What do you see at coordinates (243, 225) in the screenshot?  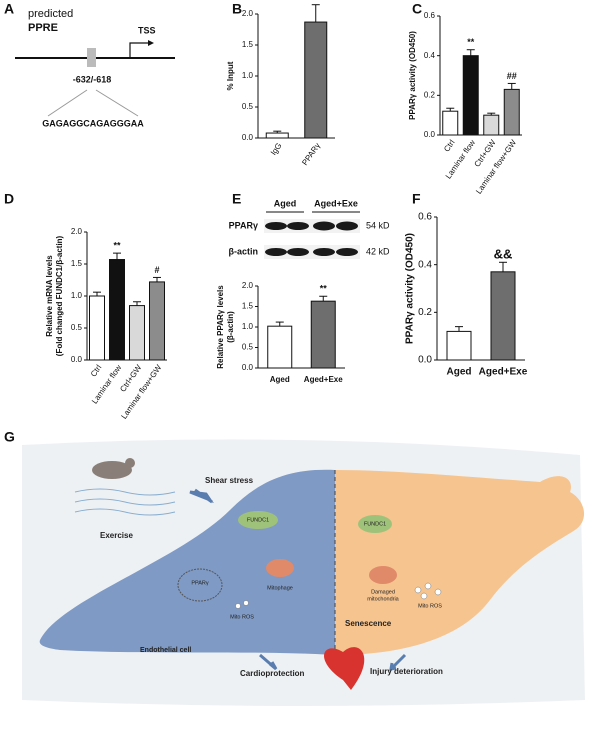 I see `protein-label: PPARγ` at bounding box center [243, 225].